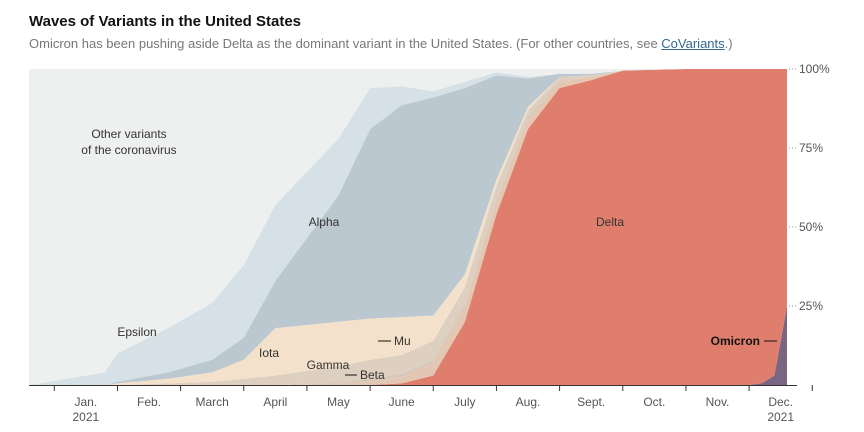  I want to click on x-tick-label: June, so click(402, 402).